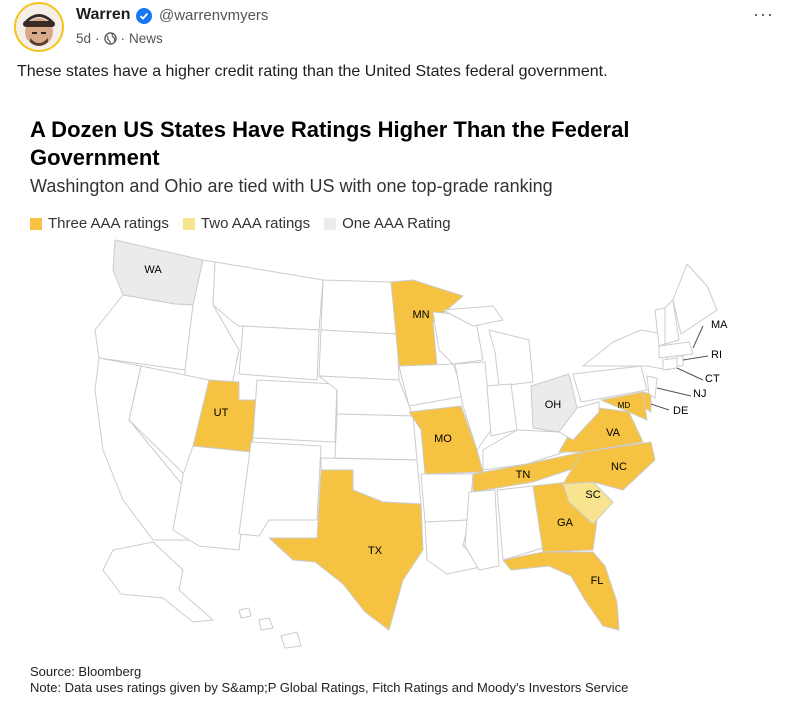  Describe the element at coordinates (763, 14) in the screenshot. I see `more-options-icon: ···` at that location.